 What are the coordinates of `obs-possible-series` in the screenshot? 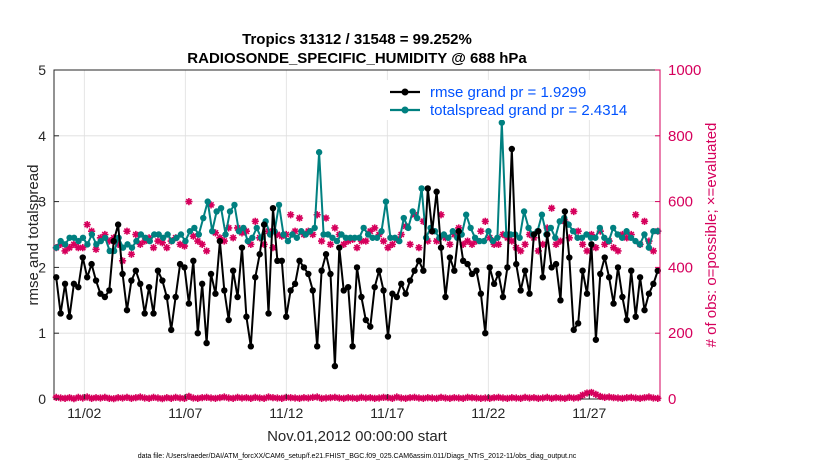 It's located at (357, 395).